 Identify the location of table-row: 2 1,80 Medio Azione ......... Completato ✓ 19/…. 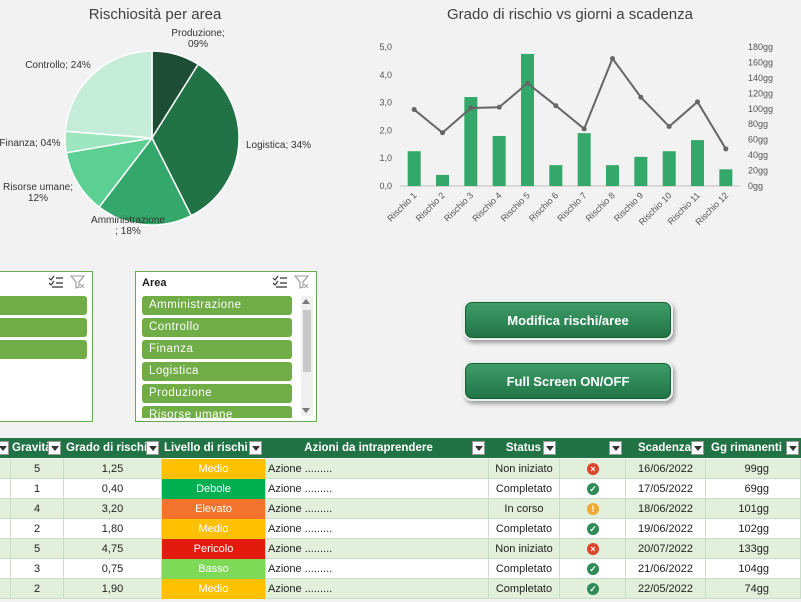
(400, 529).